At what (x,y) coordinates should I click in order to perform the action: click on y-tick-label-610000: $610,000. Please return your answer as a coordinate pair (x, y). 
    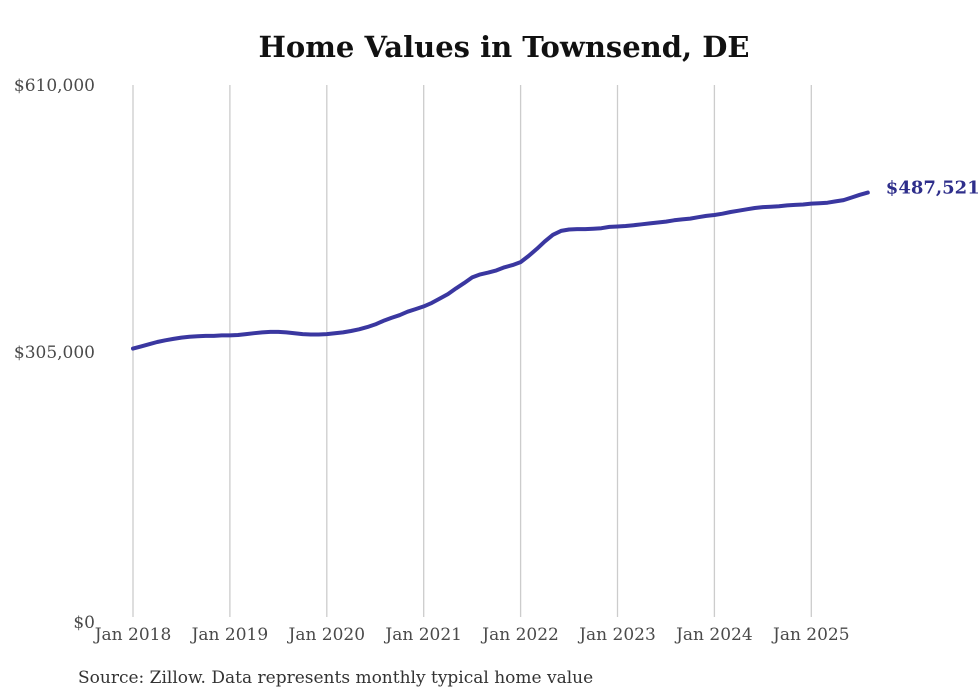
    Looking at the image, I should click on (54, 86).